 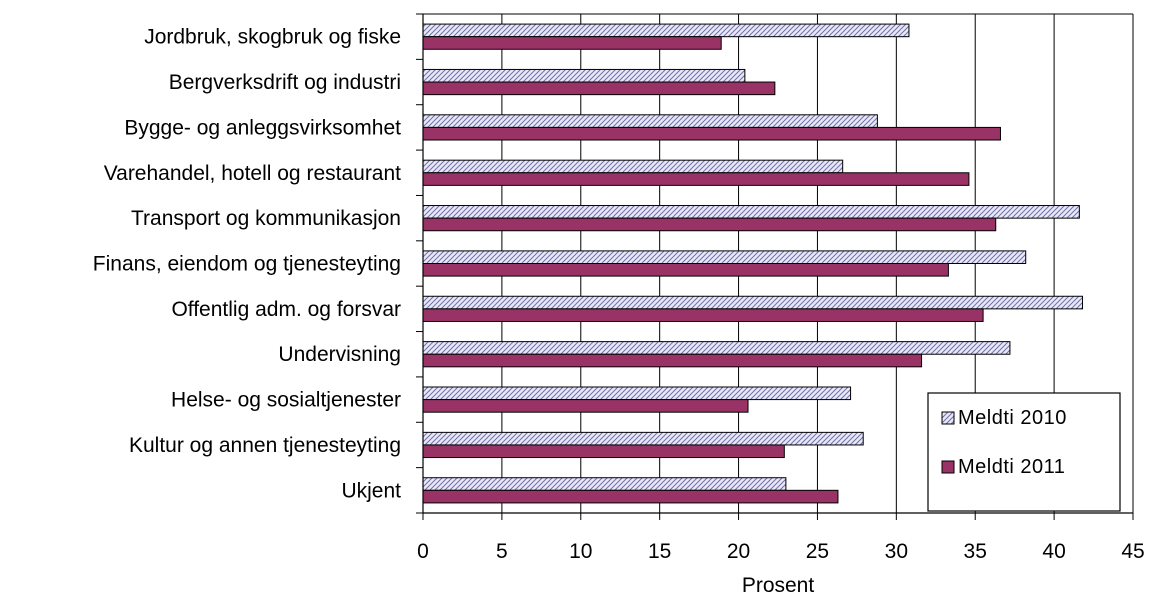 What do you see at coordinates (371, 490) in the screenshot?
I see `category-label: Ukjent` at bounding box center [371, 490].